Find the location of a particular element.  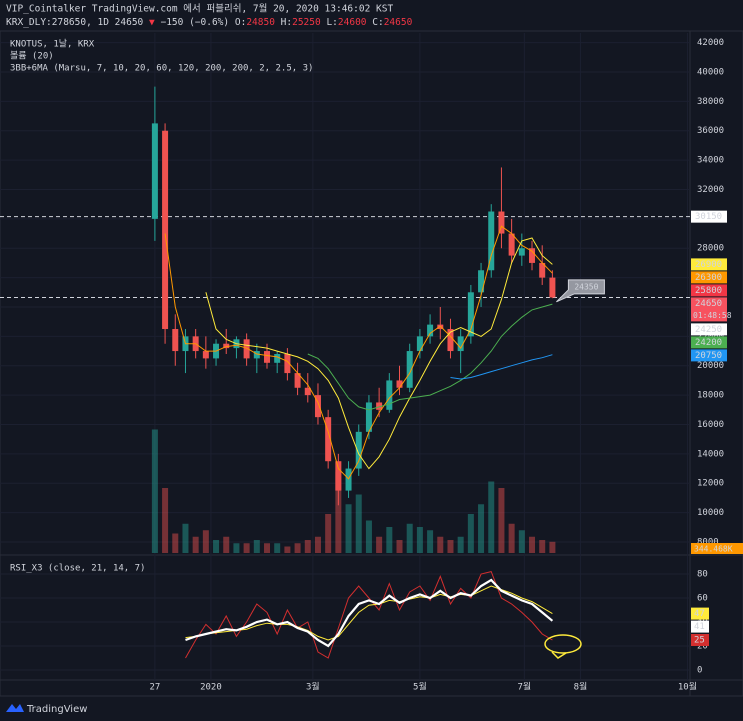

y-tick-label: 40000 is located at coordinates (710, 72).